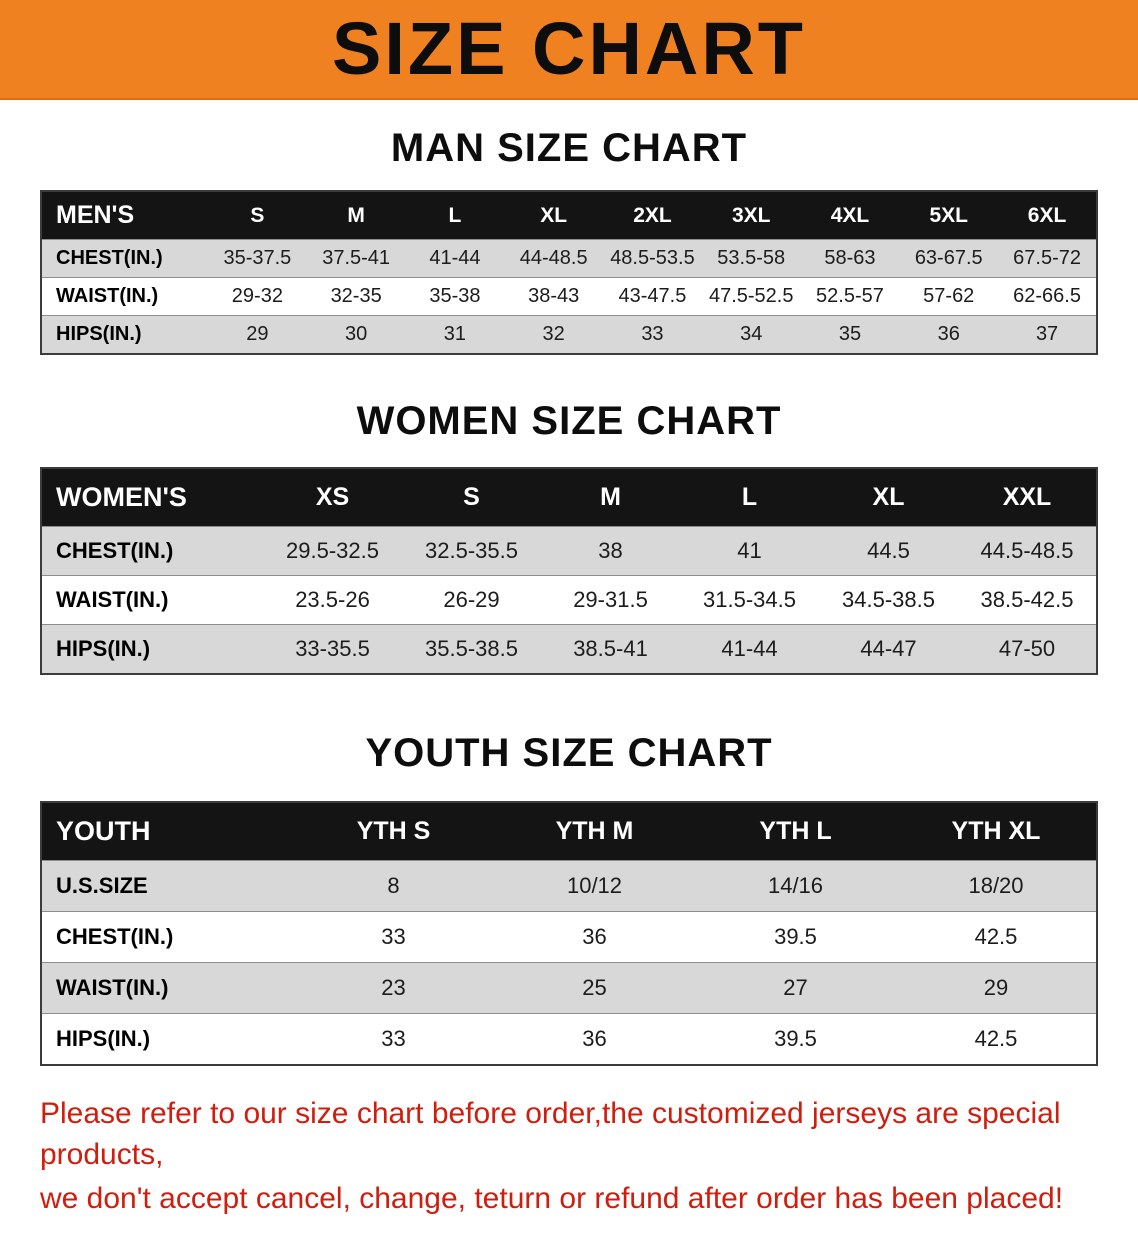 The width and height of the screenshot is (1138, 1240). What do you see at coordinates (996, 886) in the screenshot?
I see `size-value: 18/20` at bounding box center [996, 886].